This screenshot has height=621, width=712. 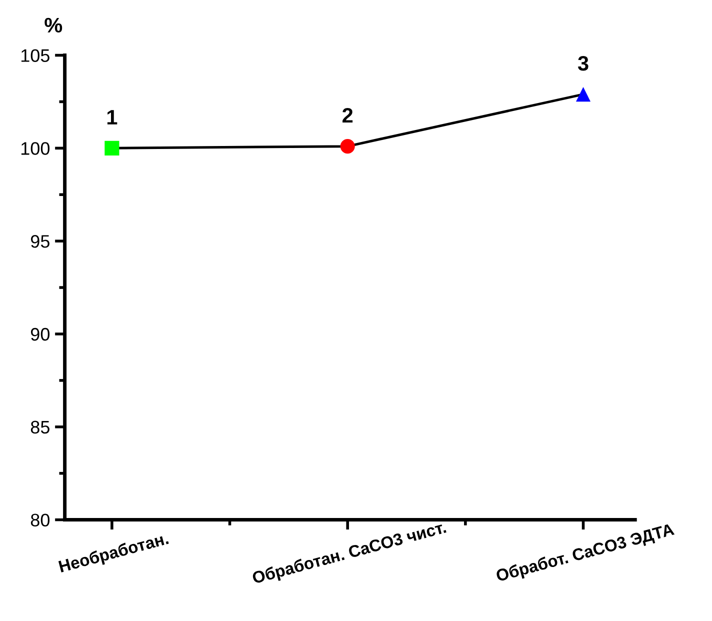 What do you see at coordinates (585, 553) in the screenshot?
I see `x-tick-label: Обработ. CaCO3 ЭДТА` at bounding box center [585, 553].